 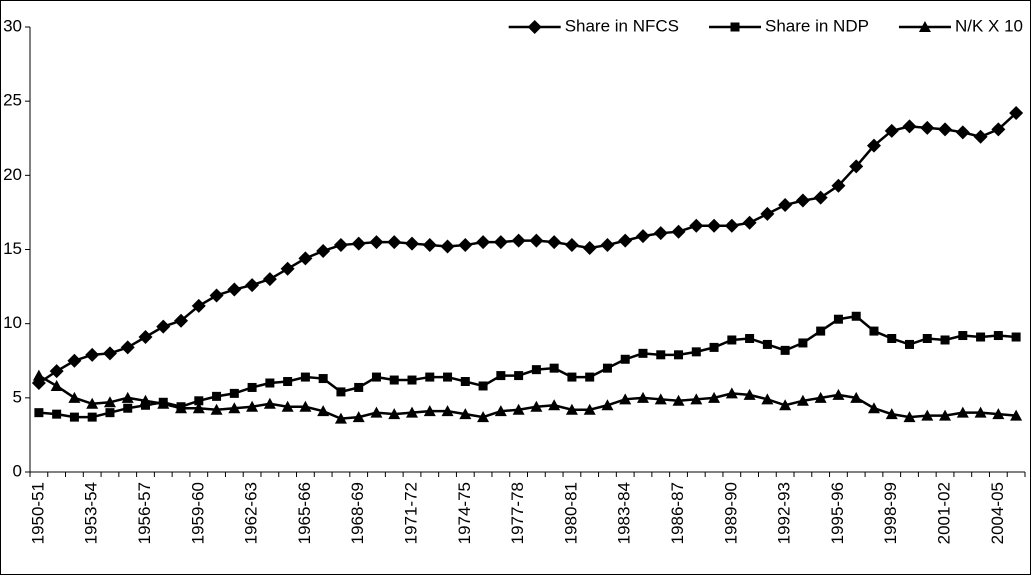 What do you see at coordinates (517, 513) in the screenshot?
I see `x-tick-label: 1977-78` at bounding box center [517, 513].